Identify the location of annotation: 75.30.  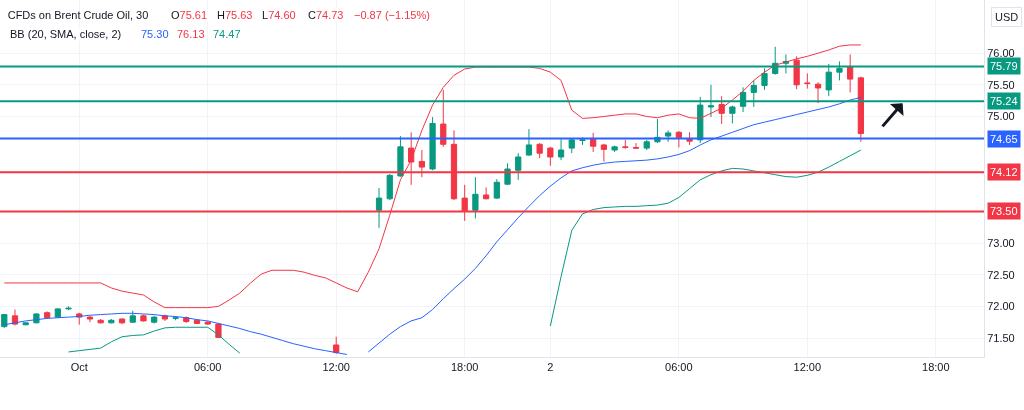
(155, 34).